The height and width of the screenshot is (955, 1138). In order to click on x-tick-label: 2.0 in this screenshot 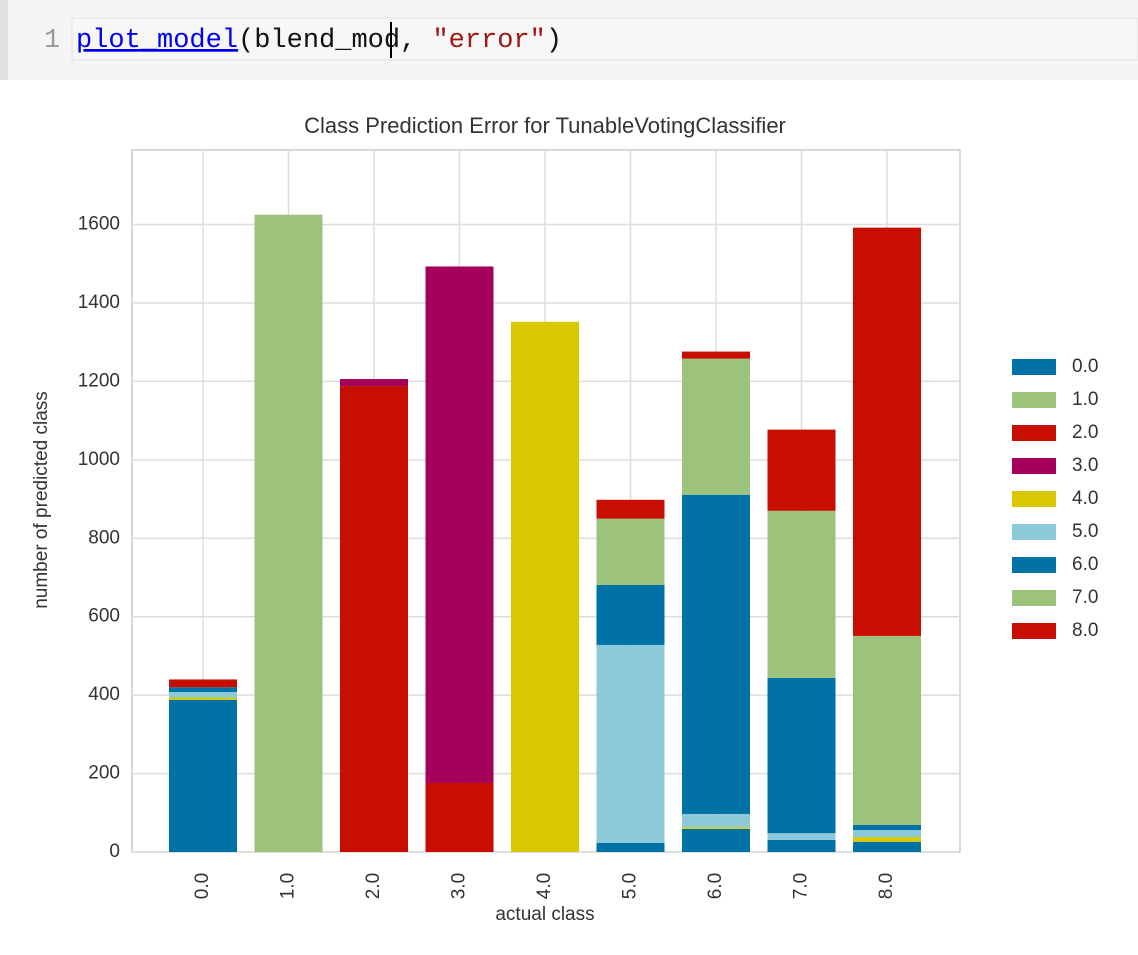, I will do `click(373, 886)`.